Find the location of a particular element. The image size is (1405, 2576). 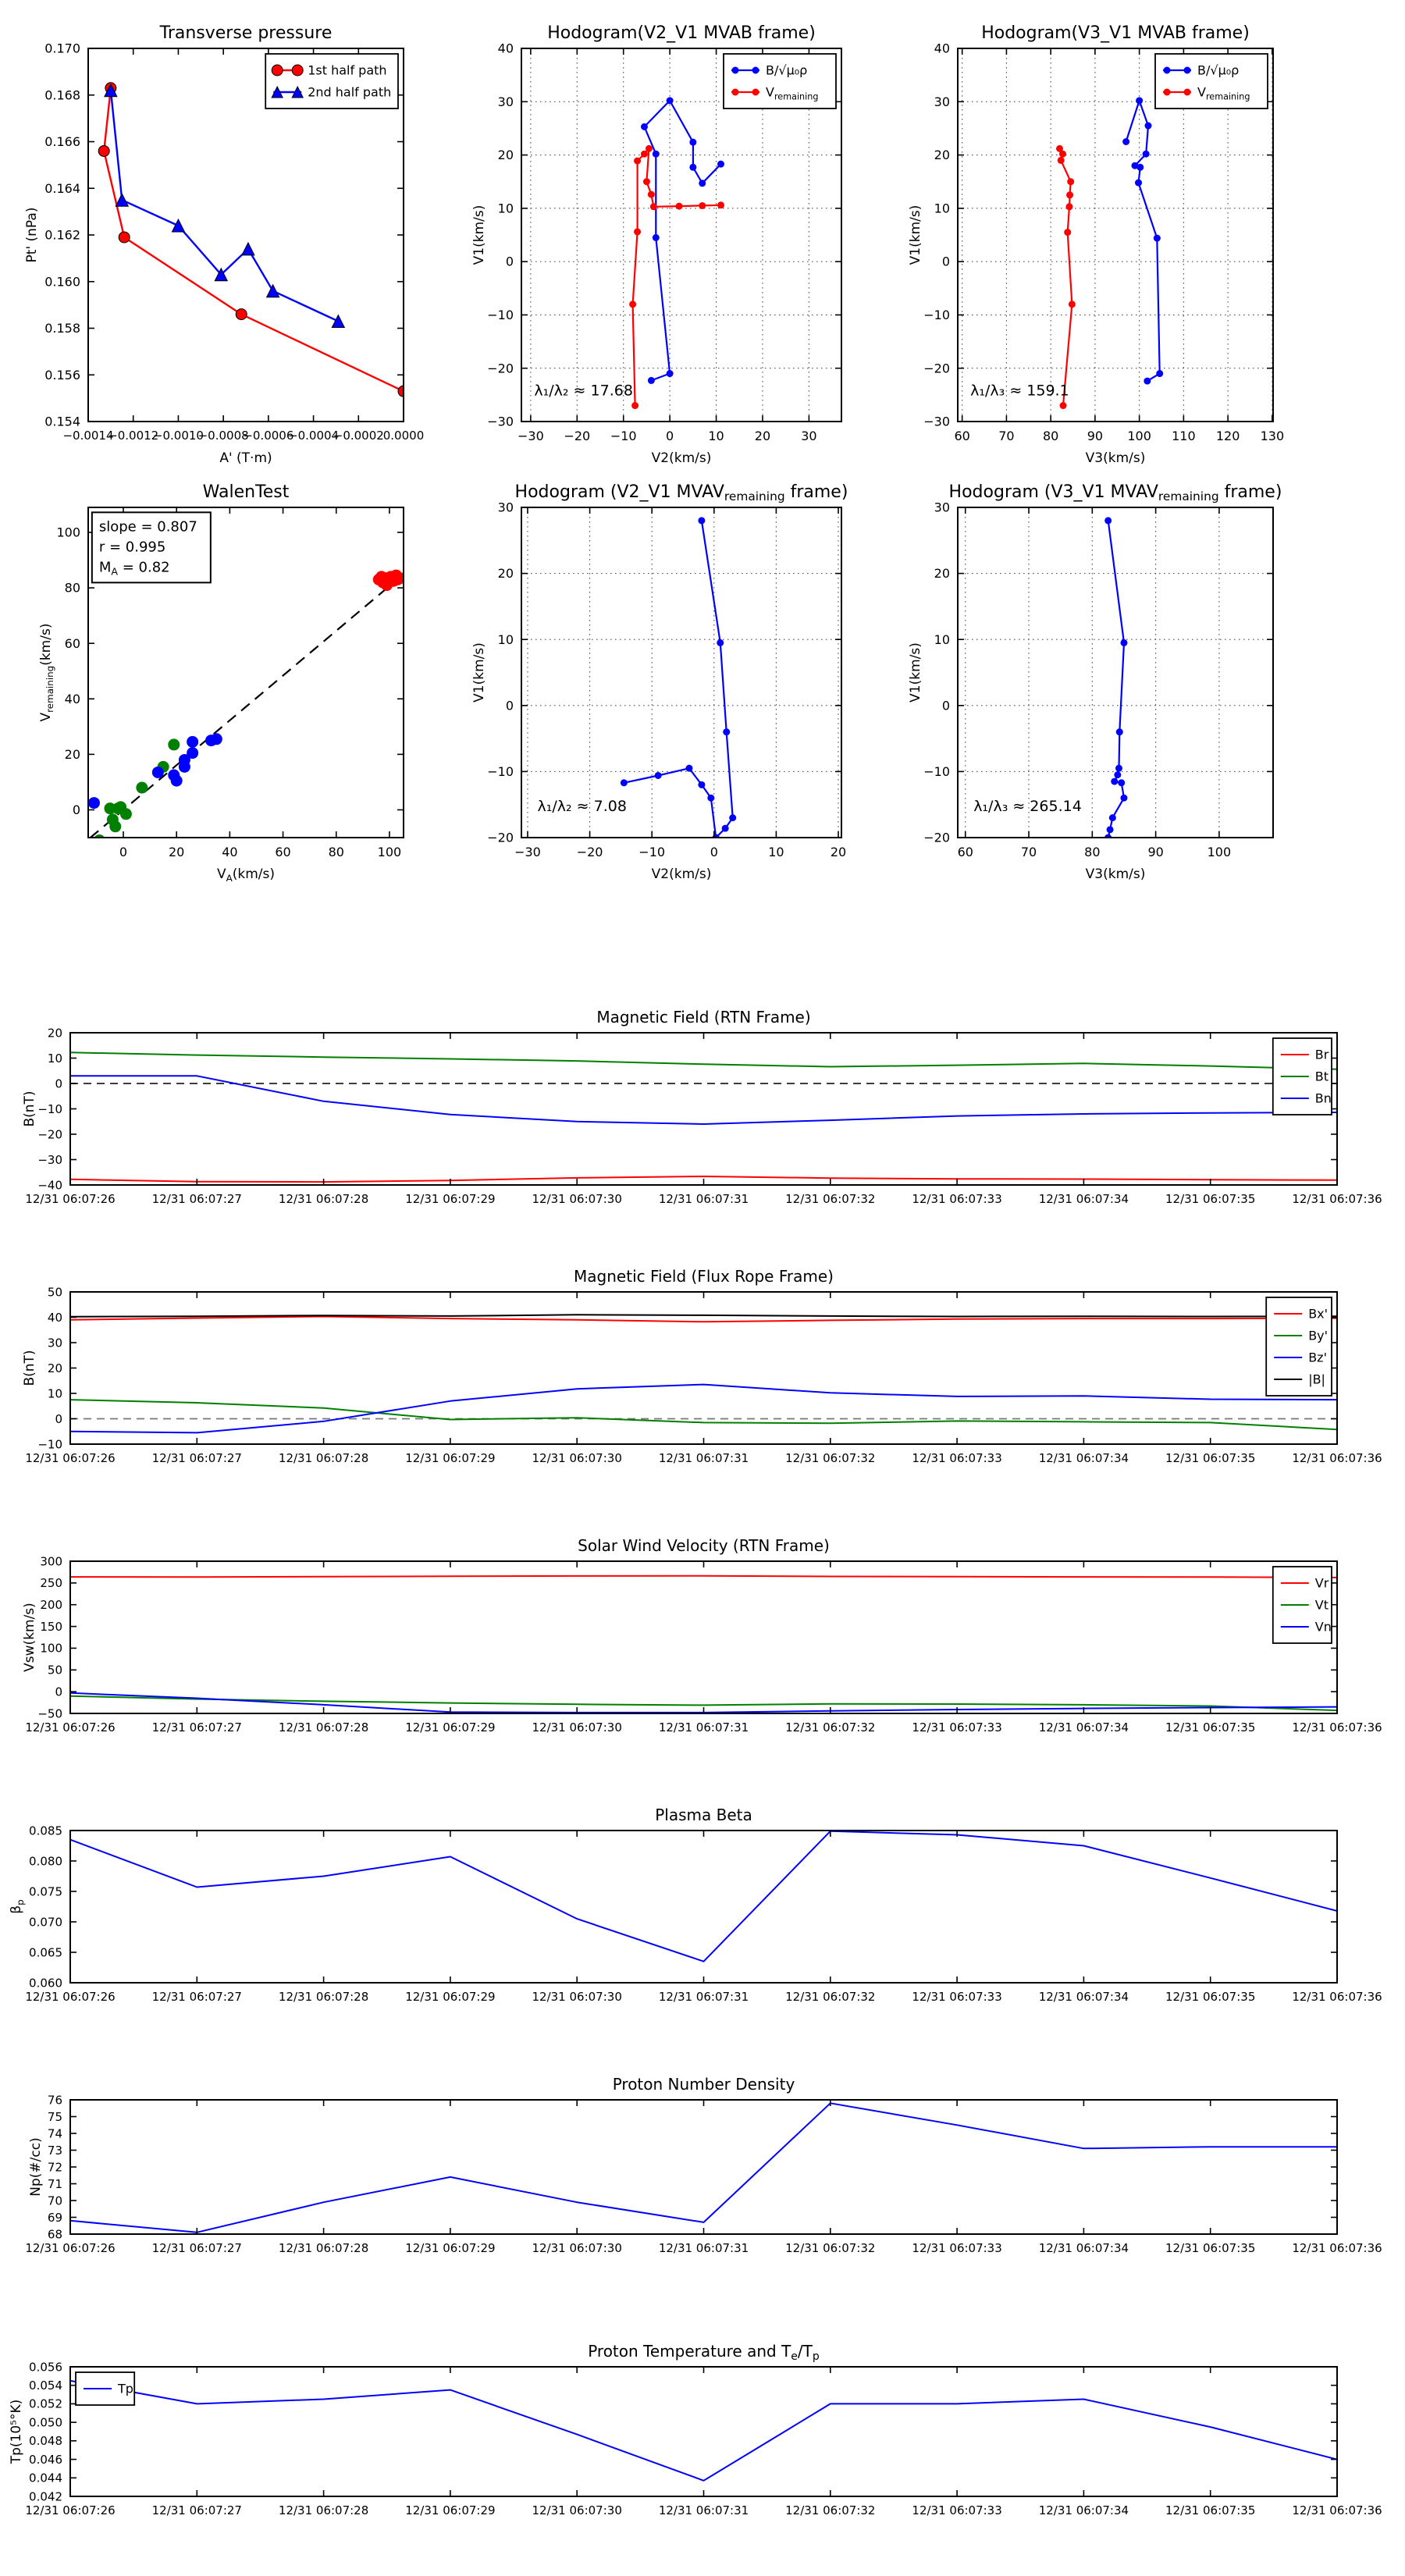

series-Bt is located at coordinates (704, 1060).